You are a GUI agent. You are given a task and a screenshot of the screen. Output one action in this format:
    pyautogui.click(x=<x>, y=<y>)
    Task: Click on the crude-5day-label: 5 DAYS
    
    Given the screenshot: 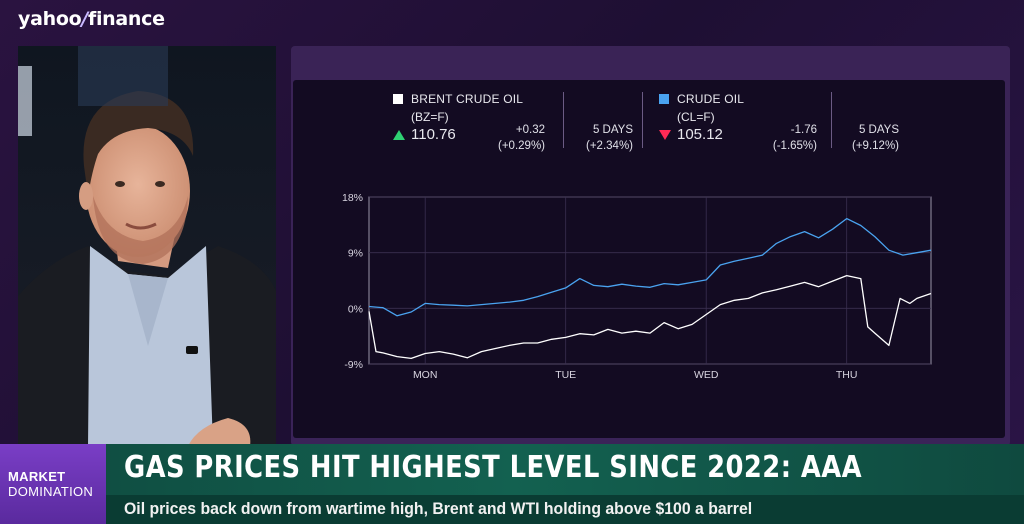 What is the action you would take?
    pyautogui.click(x=878, y=130)
    